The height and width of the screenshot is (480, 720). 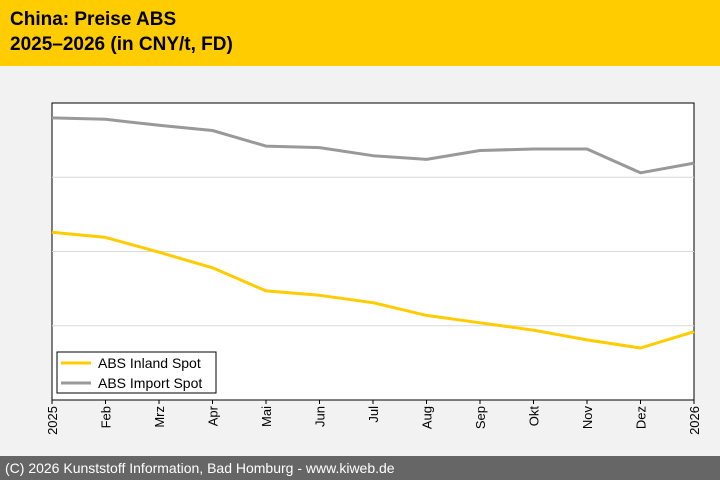 What do you see at coordinates (150, 383) in the screenshot?
I see `legend-label: ABS Import Spot` at bounding box center [150, 383].